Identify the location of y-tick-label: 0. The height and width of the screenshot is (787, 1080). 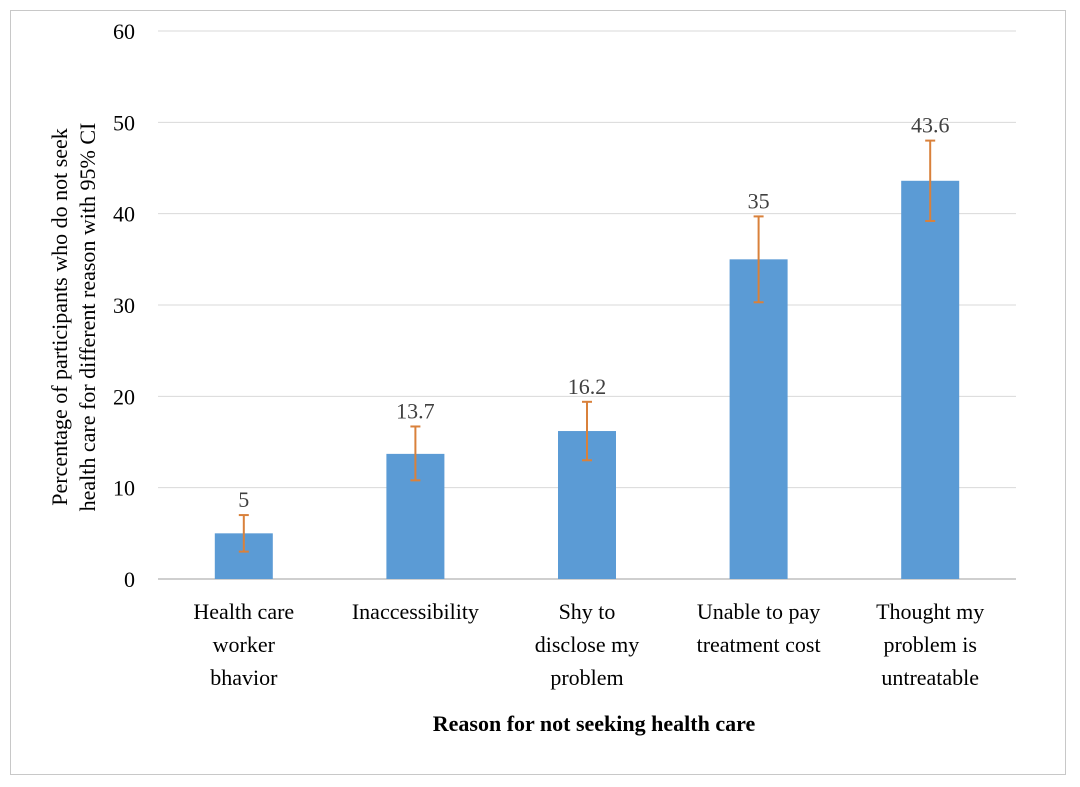
(129, 579).